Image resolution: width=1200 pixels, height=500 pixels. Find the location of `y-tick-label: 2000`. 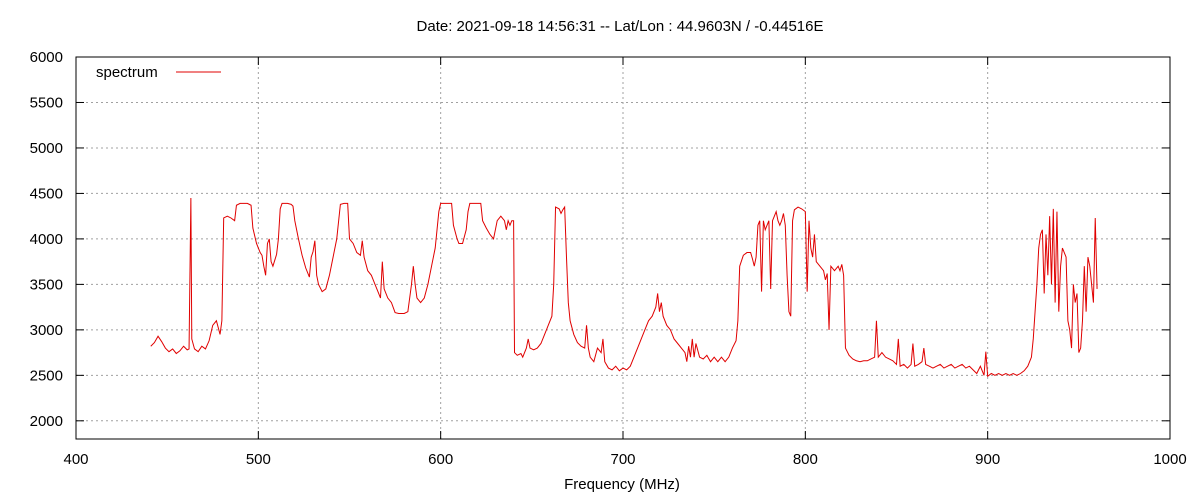

y-tick-label: 2000 is located at coordinates (46, 421).